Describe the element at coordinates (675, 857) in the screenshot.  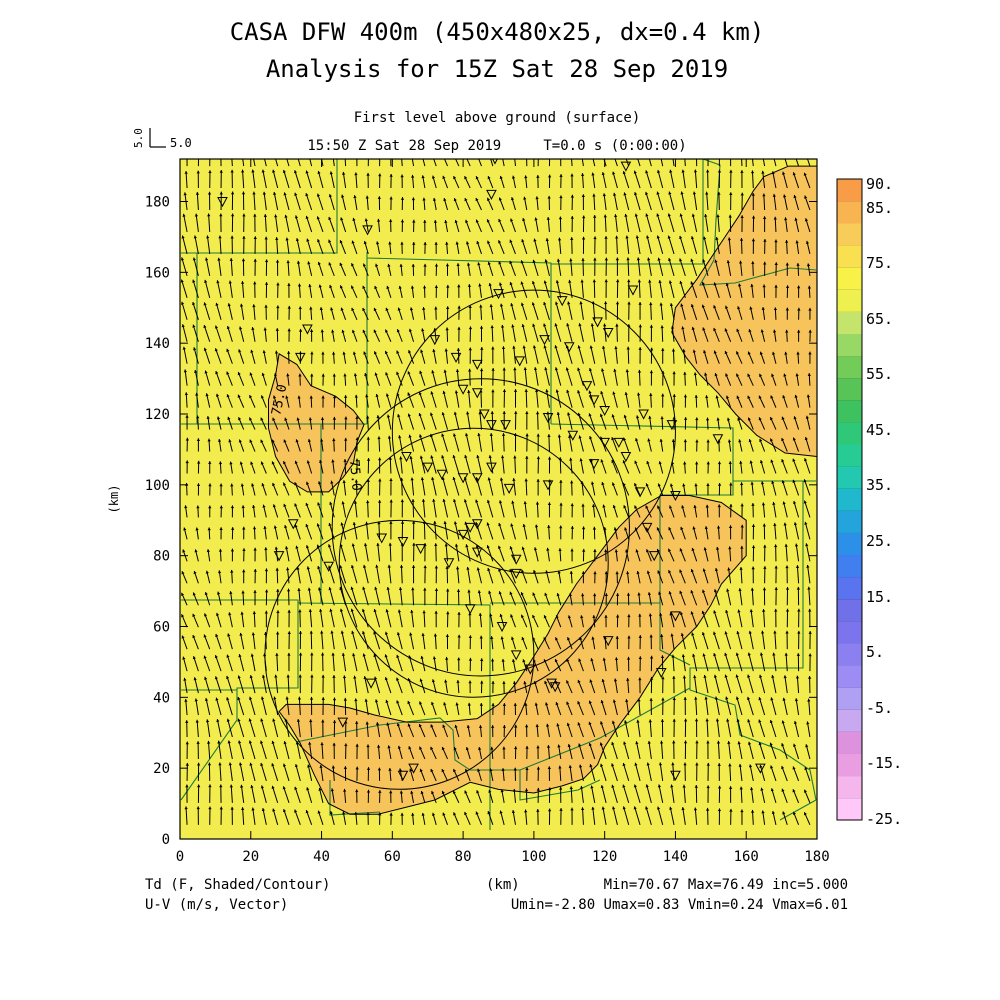
I see `x-tick-label: 140` at that location.